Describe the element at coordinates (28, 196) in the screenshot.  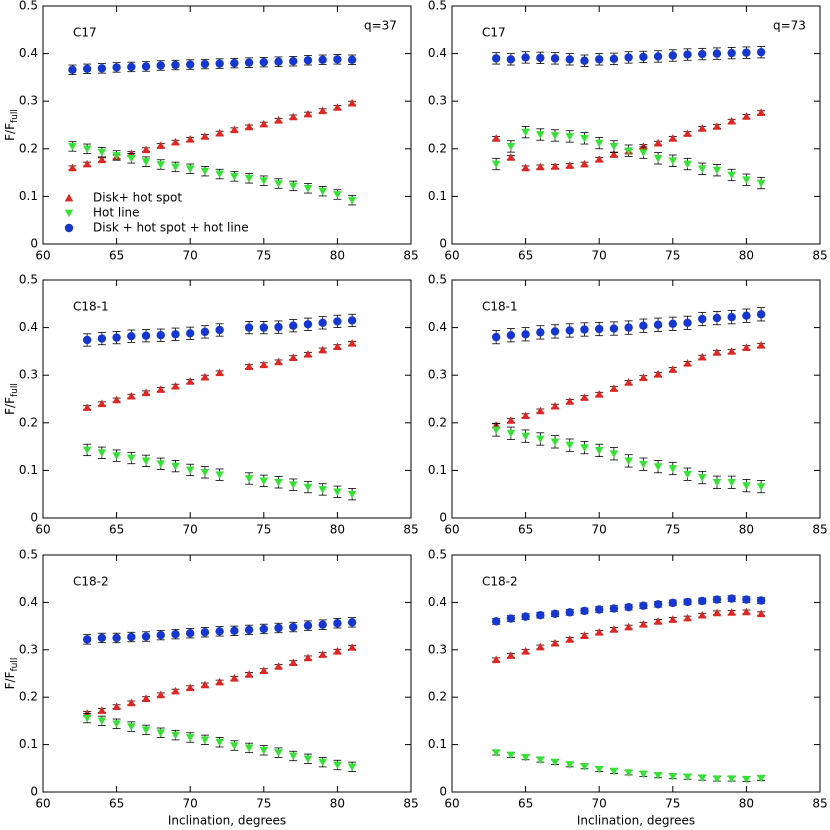
I see `y-tick-label: 0.1` at that location.